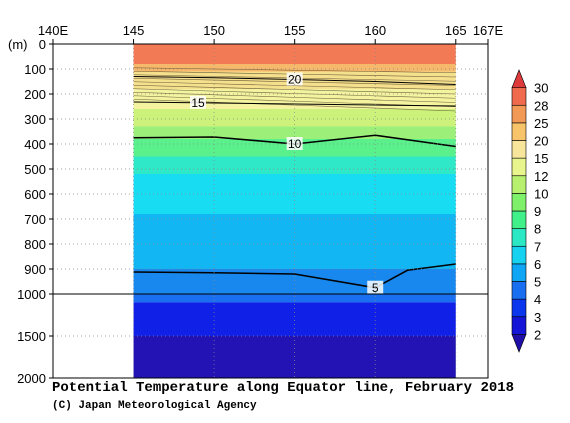 This screenshot has height=423, width=570. I want to click on x-tick-label: 165, so click(456, 30).